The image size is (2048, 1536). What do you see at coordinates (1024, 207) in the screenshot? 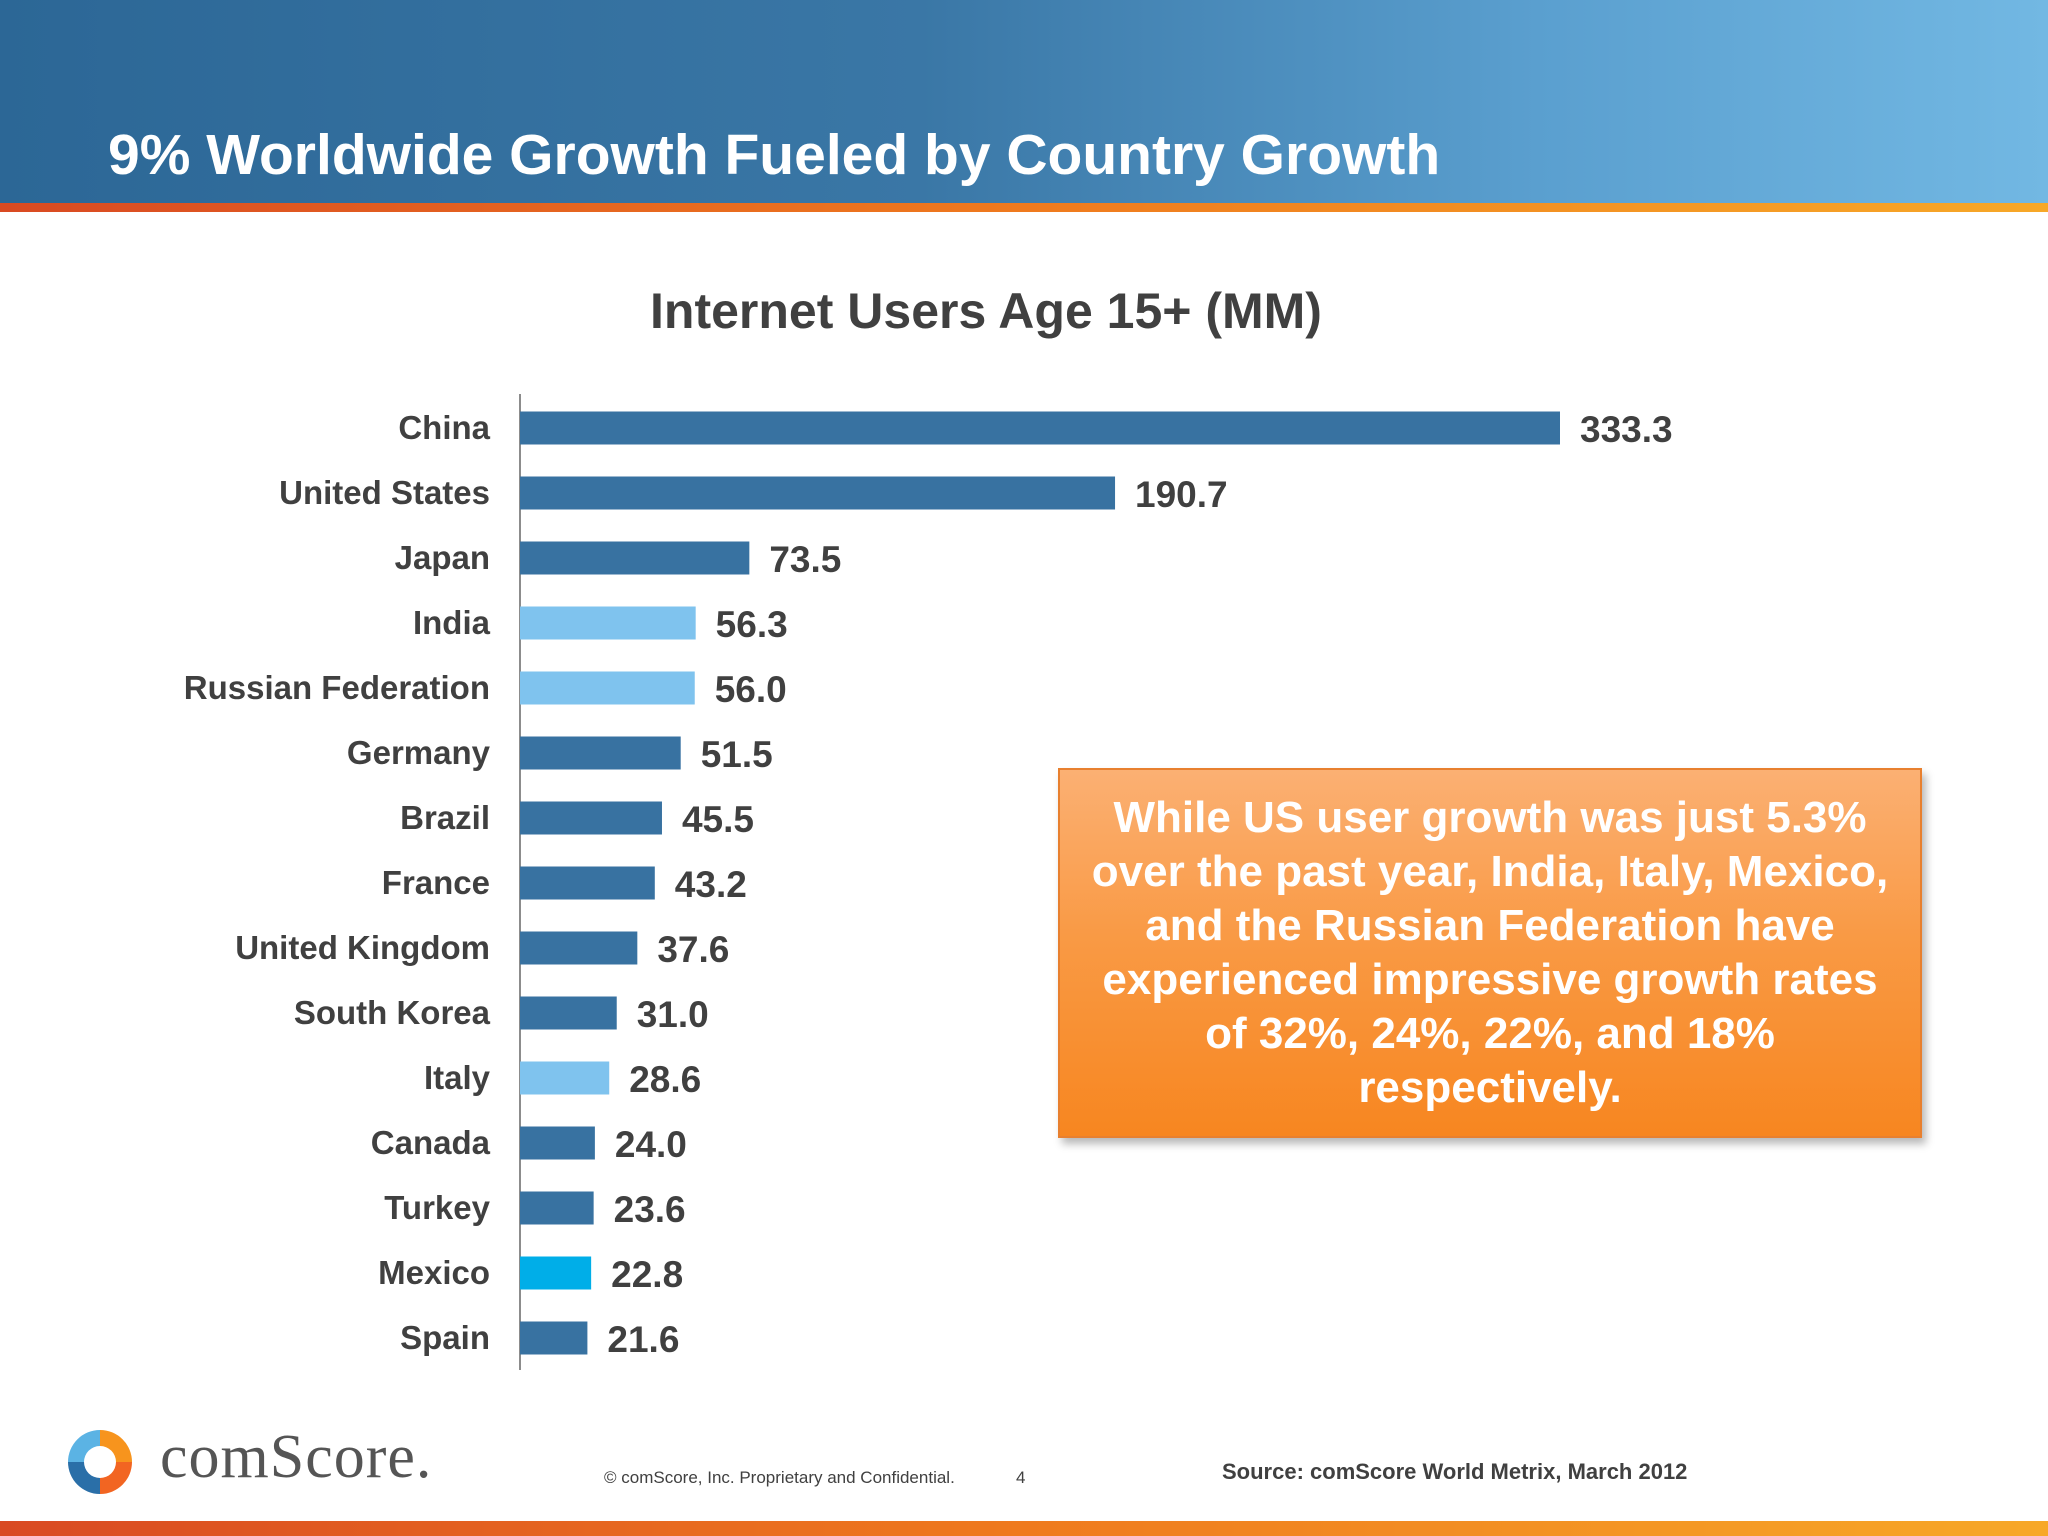
I see `header-accent-stripe` at bounding box center [1024, 207].